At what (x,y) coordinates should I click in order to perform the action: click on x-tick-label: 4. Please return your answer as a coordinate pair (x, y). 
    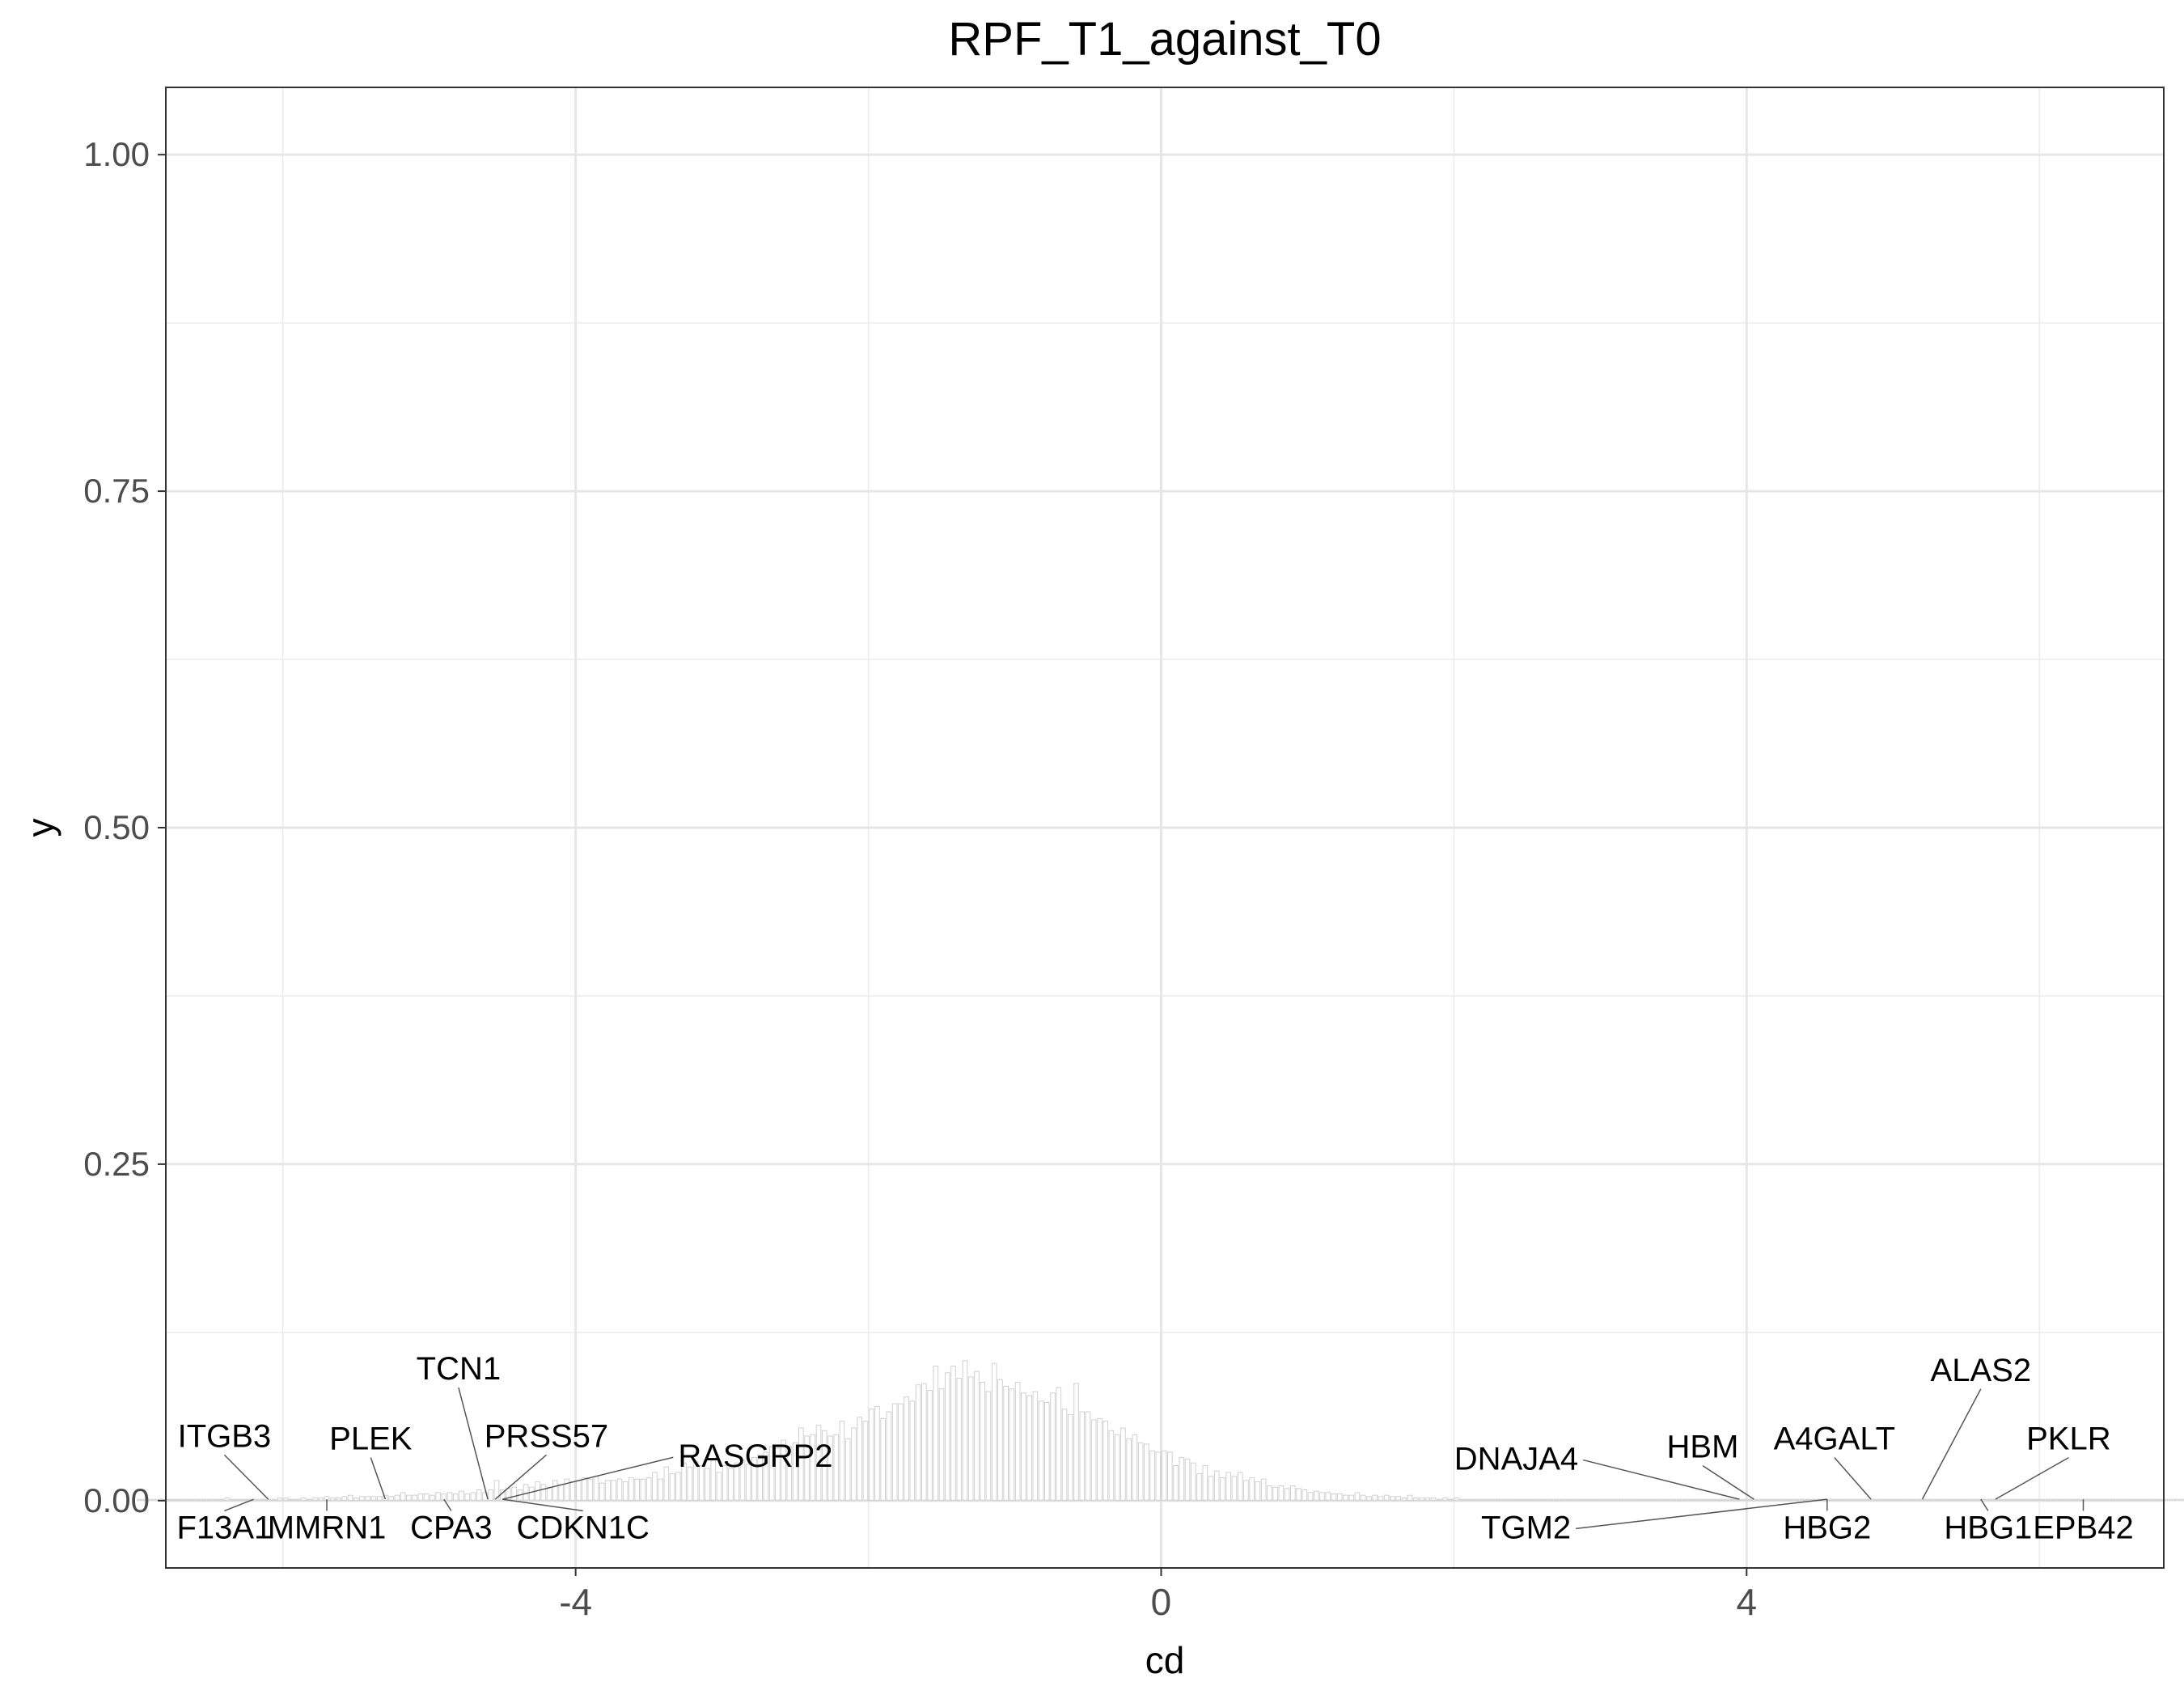
    Looking at the image, I should click on (1746, 1602).